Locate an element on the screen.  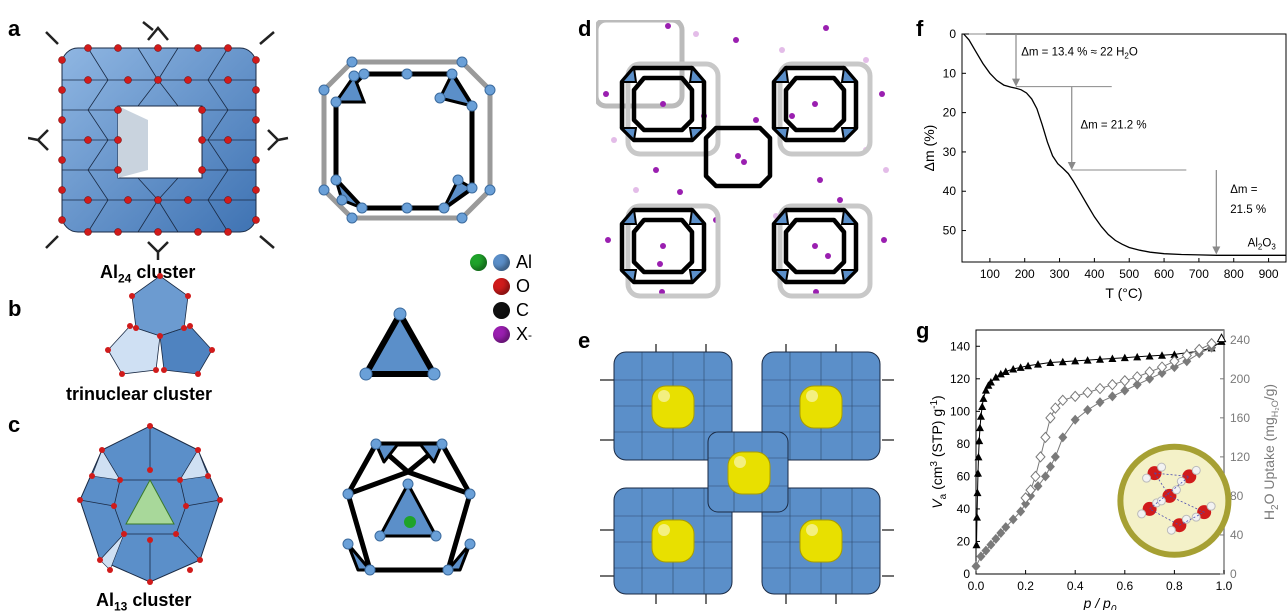
black-atom-icon is located at coordinates (501, 310).